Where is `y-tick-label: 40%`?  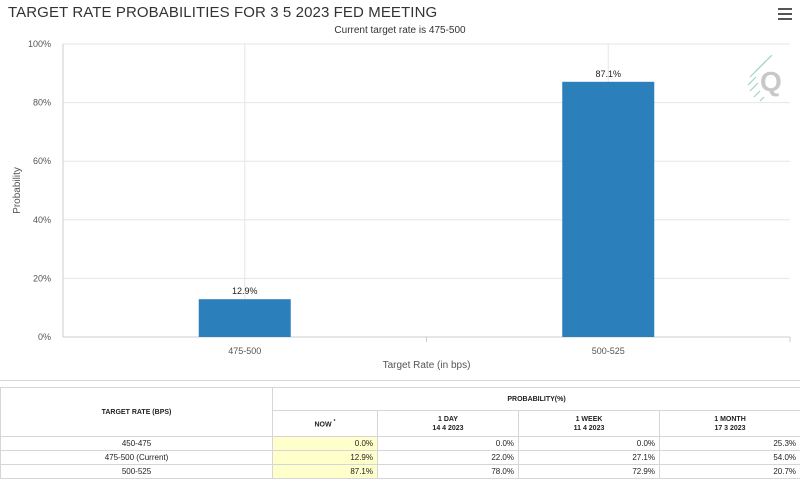
y-tick-label: 40% is located at coordinates (42, 220).